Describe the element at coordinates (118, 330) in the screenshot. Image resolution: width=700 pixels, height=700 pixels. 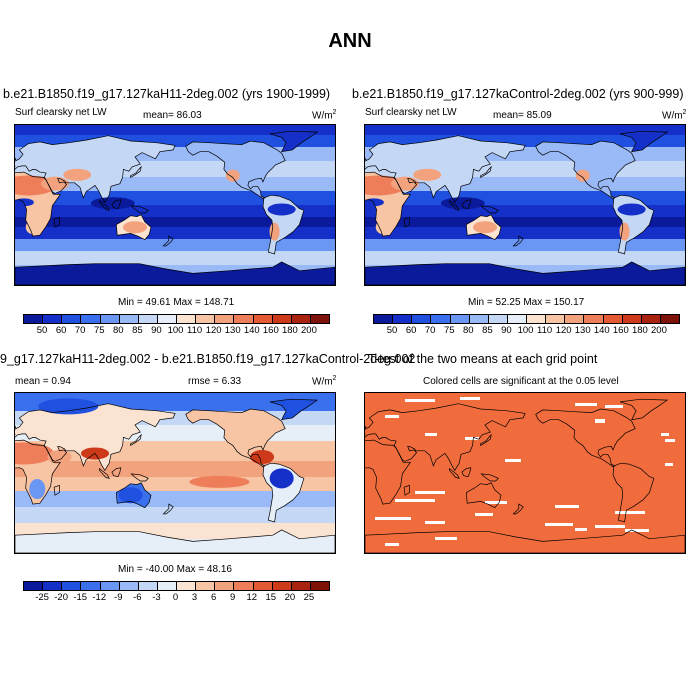
I see `colorbar-tick-label: 80` at that location.